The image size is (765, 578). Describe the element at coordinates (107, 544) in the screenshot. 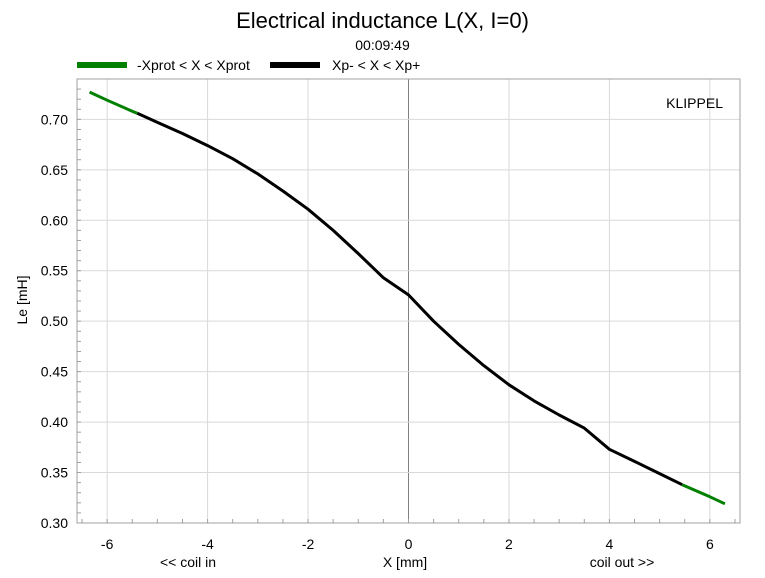

I see `x-tick-label: -6` at that location.